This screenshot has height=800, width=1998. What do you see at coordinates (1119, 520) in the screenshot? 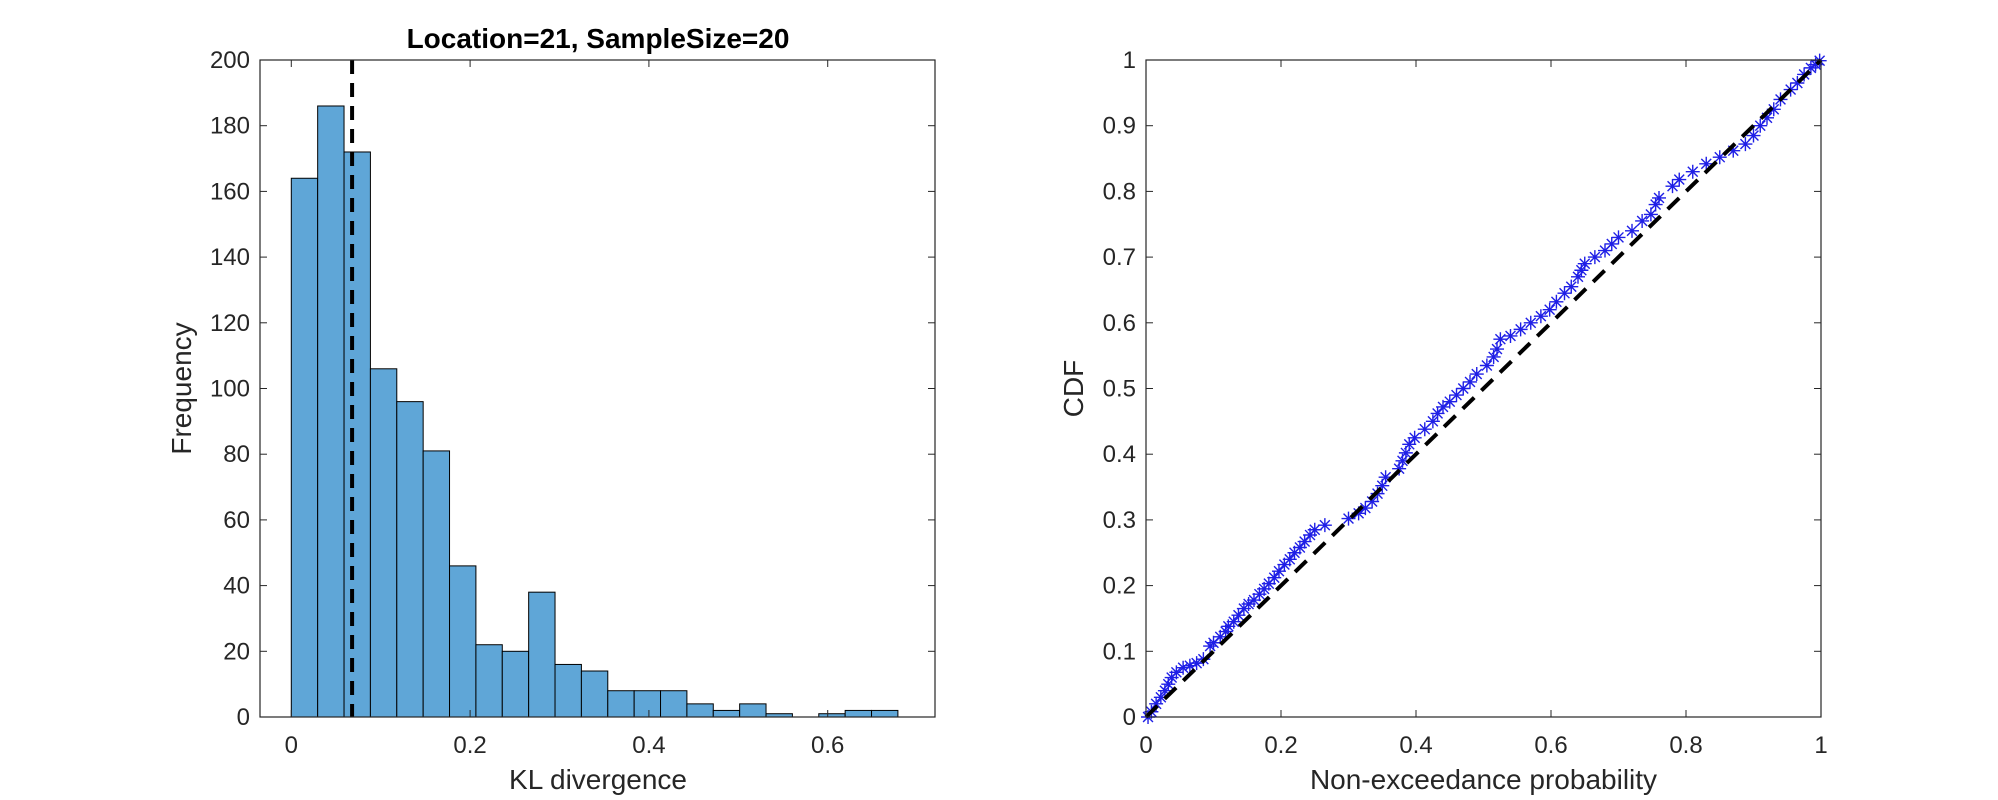
I see `cdf-y-tick-label: 0.3` at bounding box center [1119, 520].